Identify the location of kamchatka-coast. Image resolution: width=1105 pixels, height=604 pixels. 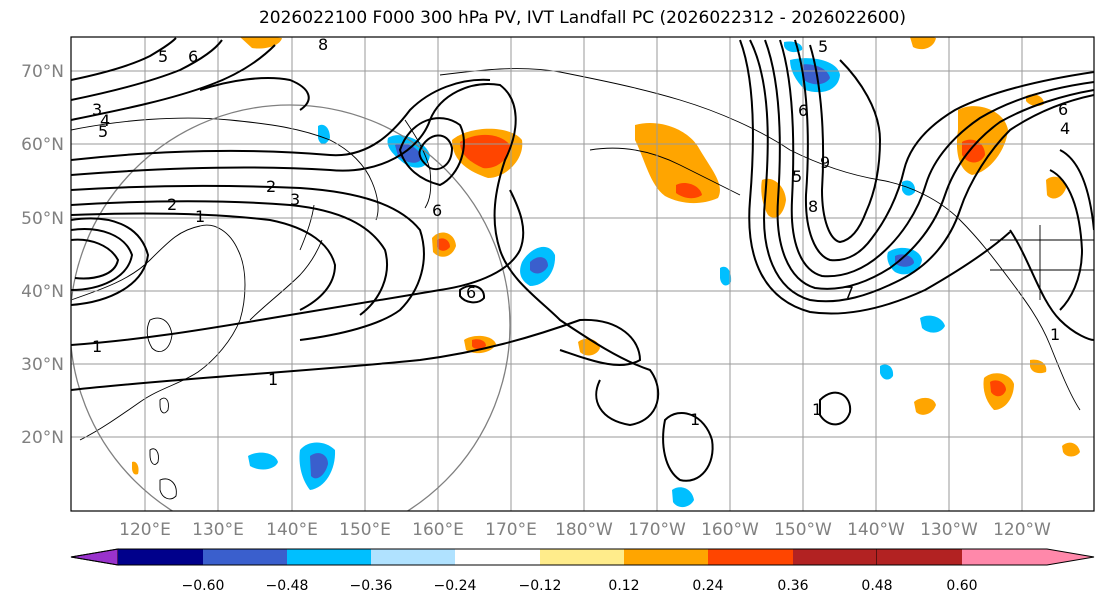
(418, 164).